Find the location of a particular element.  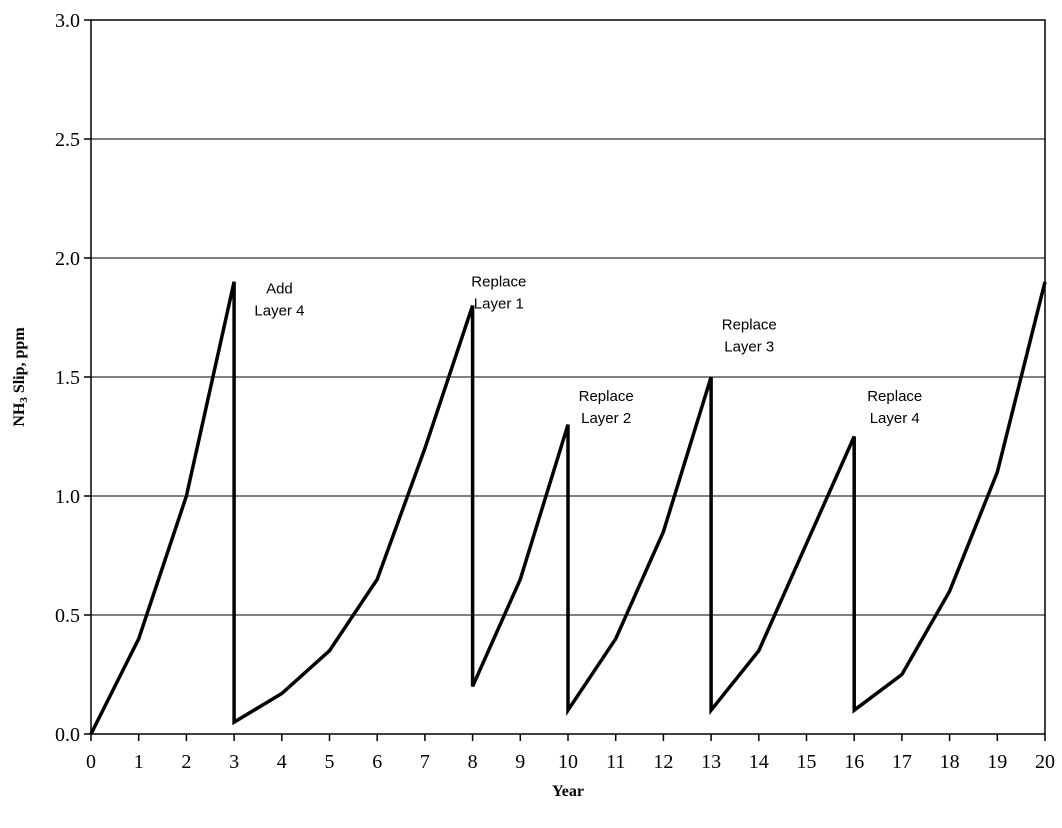

y-tick-label: 3.0 is located at coordinates (67, 21).